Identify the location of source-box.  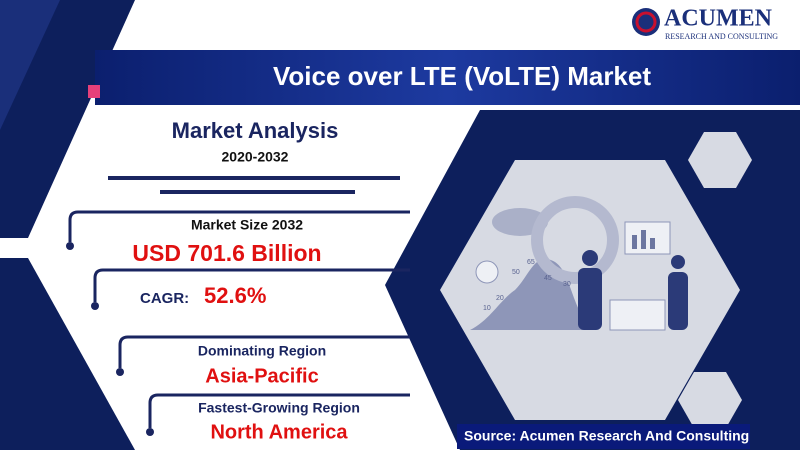
(603, 436).